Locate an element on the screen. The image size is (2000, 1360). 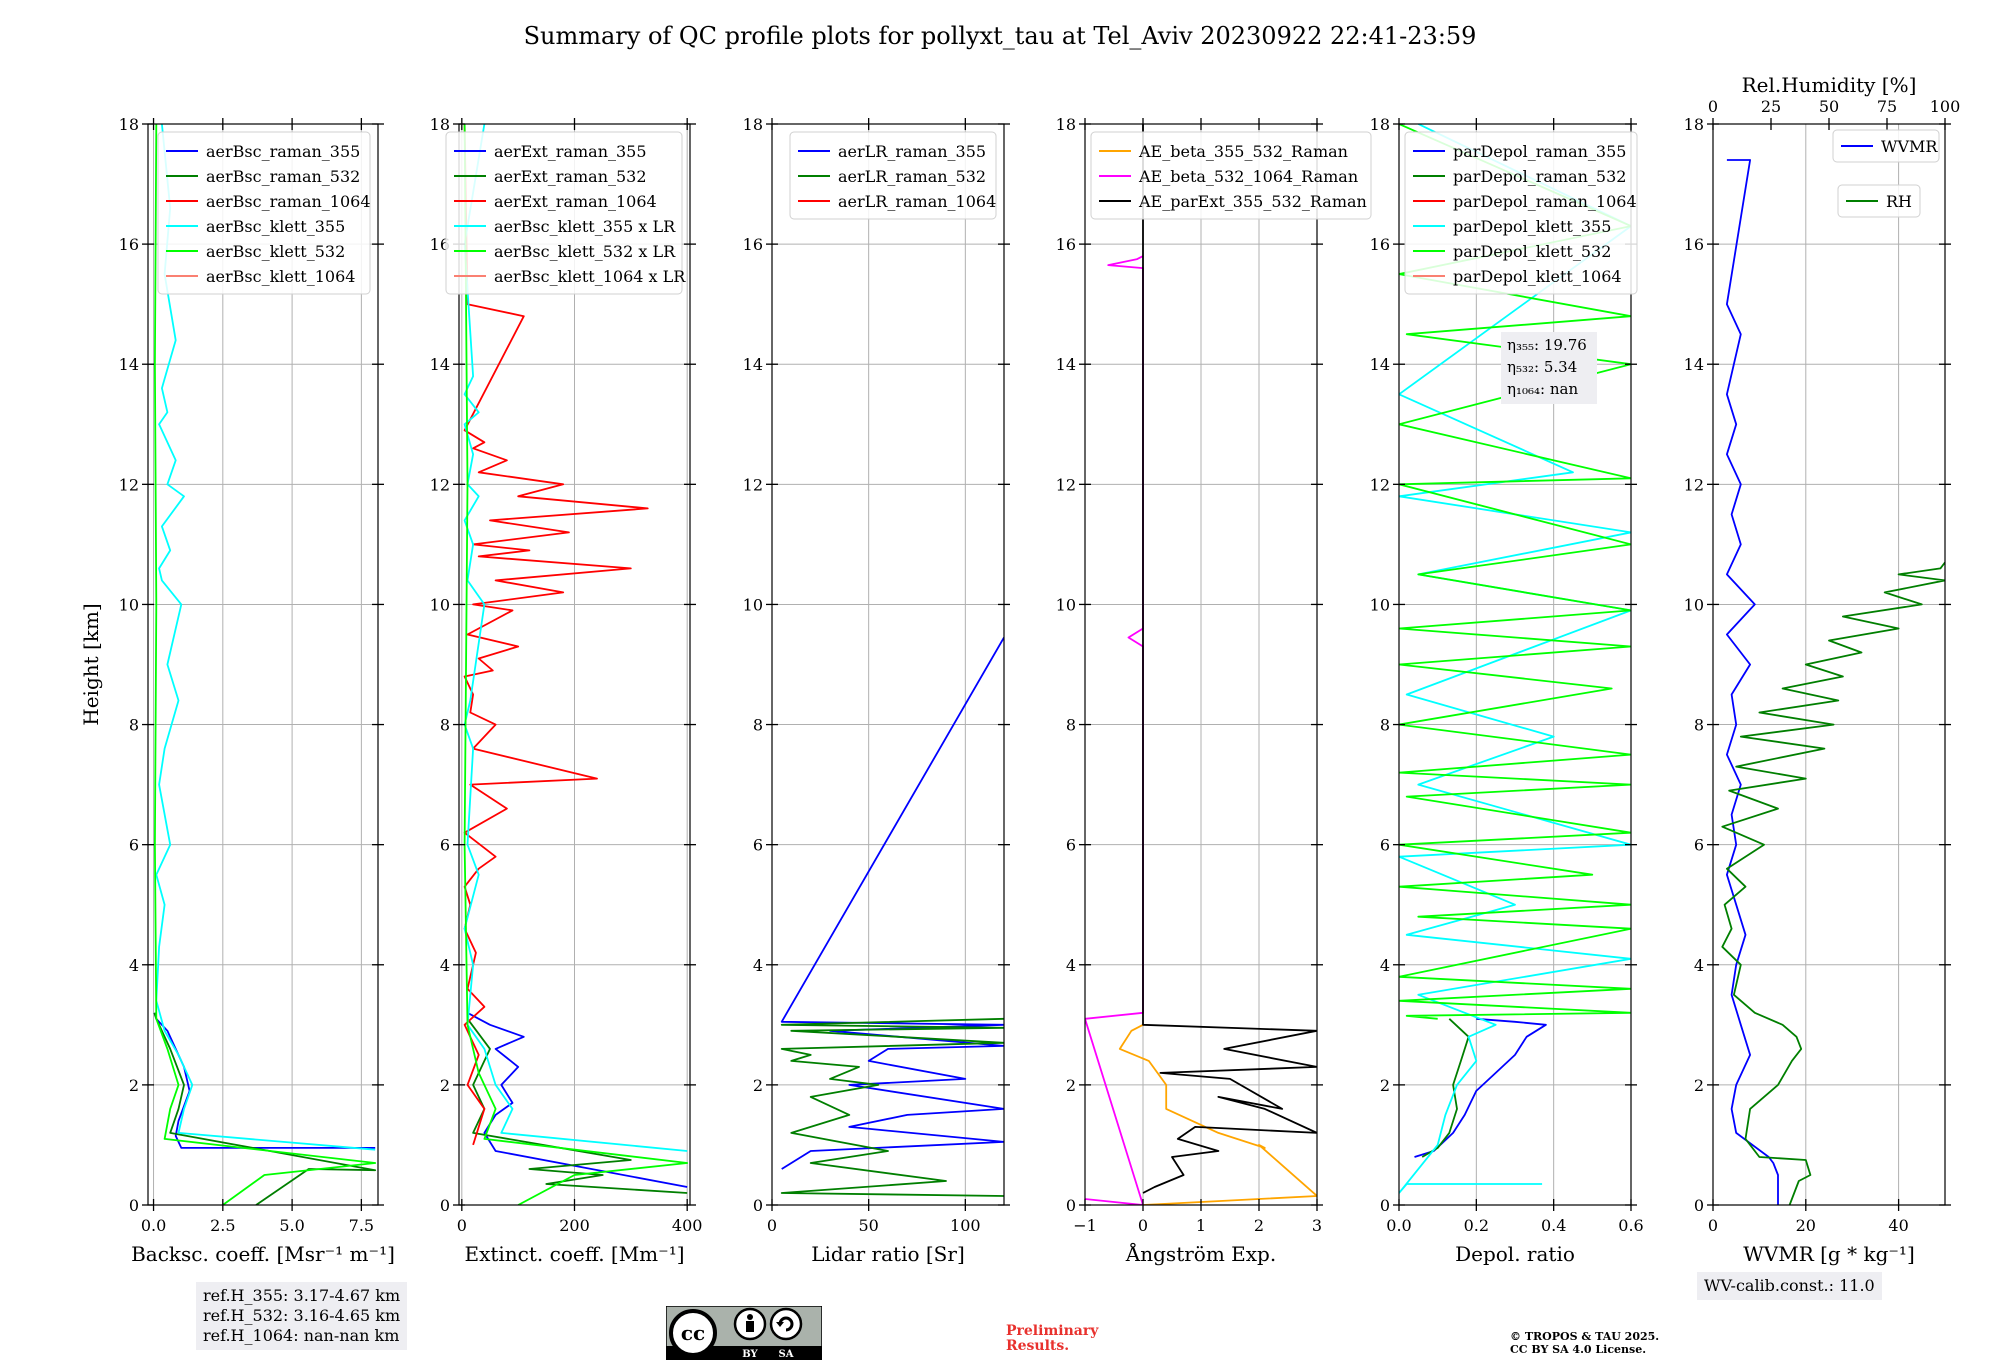
svg-text: BY is located at coordinates (750, 1354).